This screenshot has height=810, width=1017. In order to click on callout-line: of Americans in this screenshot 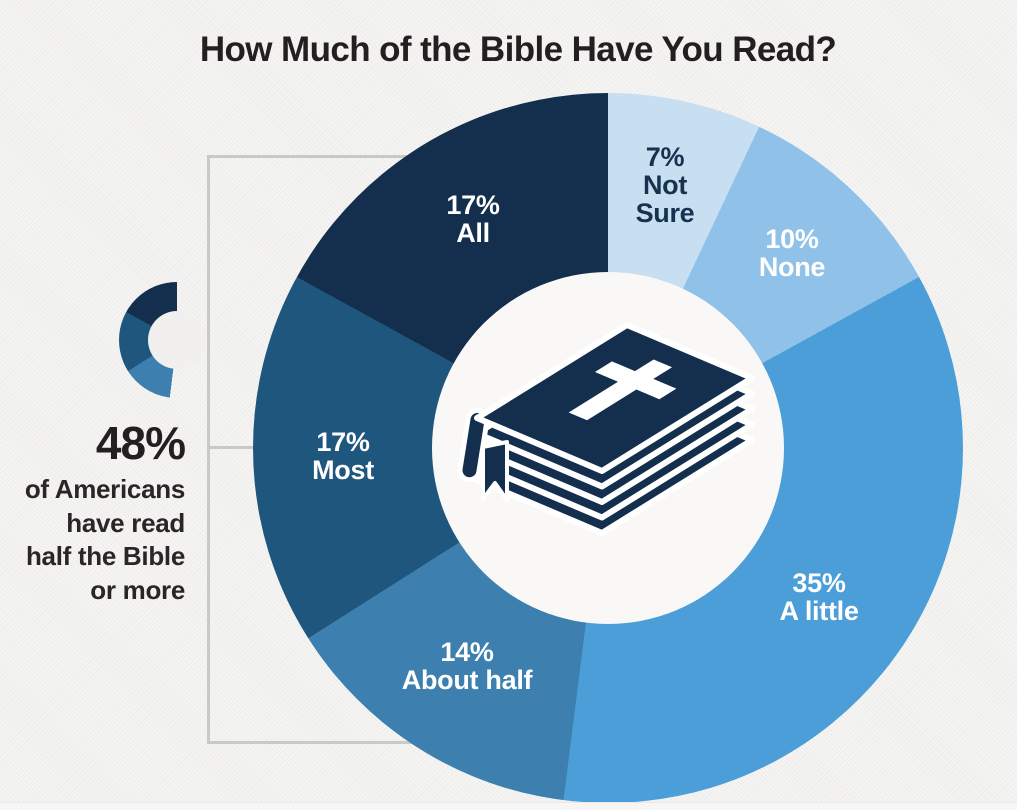, I will do `click(104, 489)`.